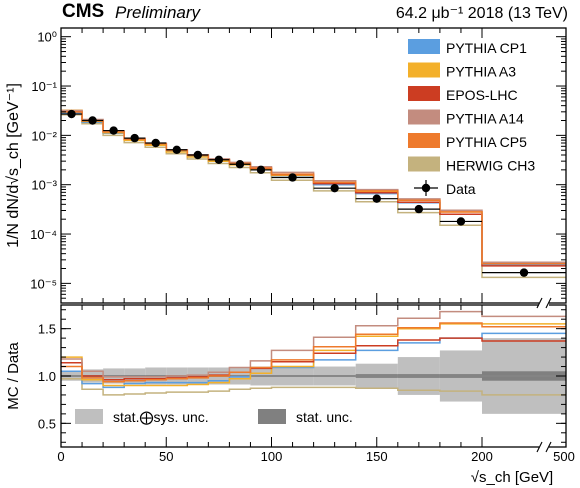 The image size is (580, 488). What do you see at coordinates (481, 13) in the screenshot?
I see `luminosity-label: 64.2 μb⁻¹ 2018 (13 TeV)` at bounding box center [481, 13].